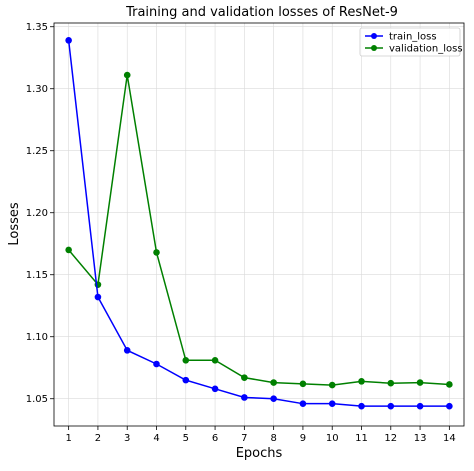 Image resolution: width=474 pixels, height=471 pixels. I want to click on y-tick-label: 1.20, so click(37, 213).